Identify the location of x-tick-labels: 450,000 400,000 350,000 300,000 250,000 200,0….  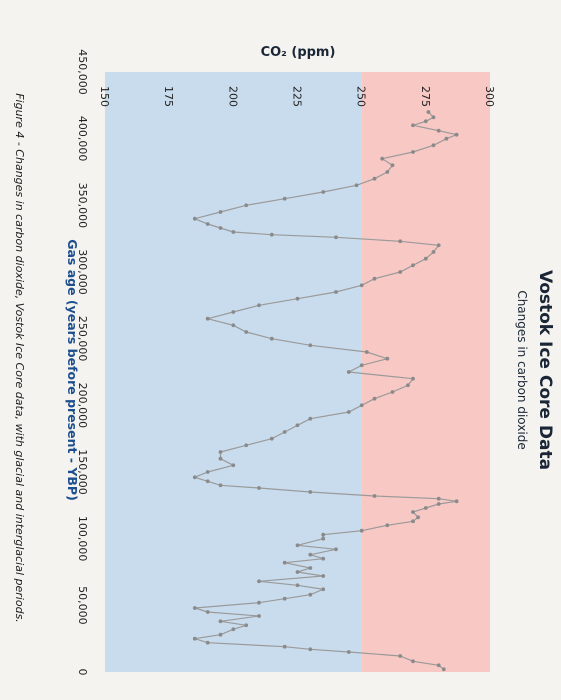
(82, 362).